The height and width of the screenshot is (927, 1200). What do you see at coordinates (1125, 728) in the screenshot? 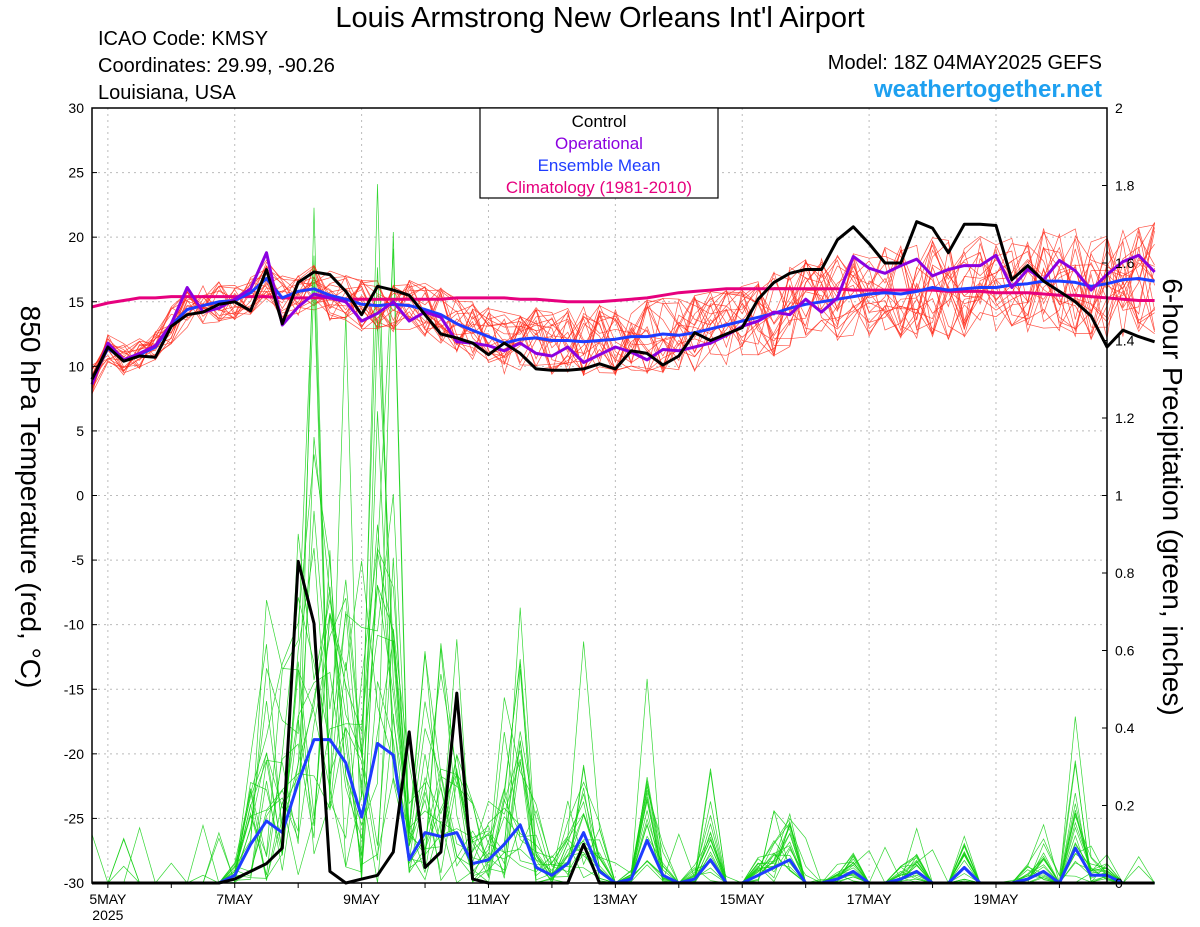
I see `y-tick-label-right: 0.4` at bounding box center [1125, 728].